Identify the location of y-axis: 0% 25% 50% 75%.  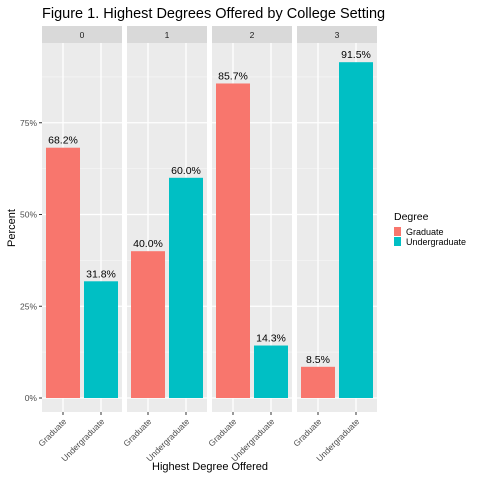
(31, 260).